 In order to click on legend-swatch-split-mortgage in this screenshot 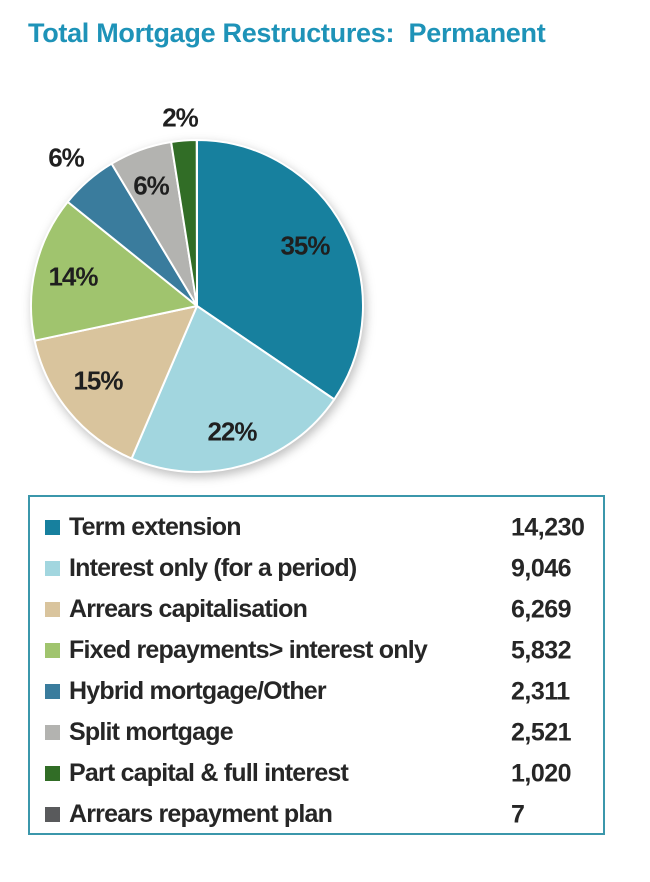, I will do `click(52, 732)`.